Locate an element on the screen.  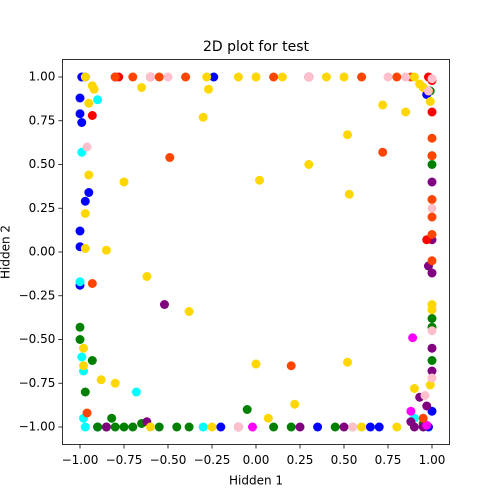
x-tick-label: 0.25 is located at coordinates (300, 460).